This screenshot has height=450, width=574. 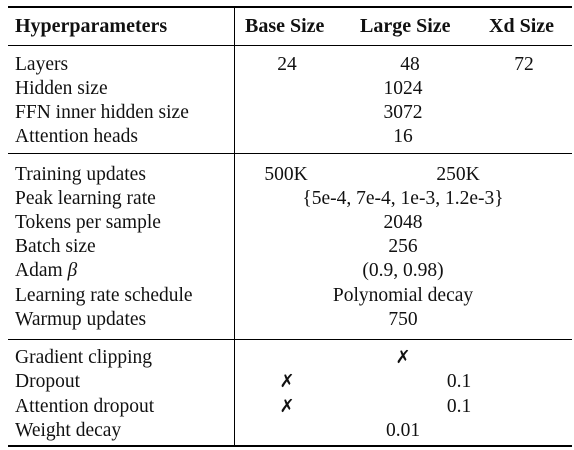 What do you see at coordinates (84, 357) in the screenshot?
I see `clipping-label: Gradient clipping` at bounding box center [84, 357].